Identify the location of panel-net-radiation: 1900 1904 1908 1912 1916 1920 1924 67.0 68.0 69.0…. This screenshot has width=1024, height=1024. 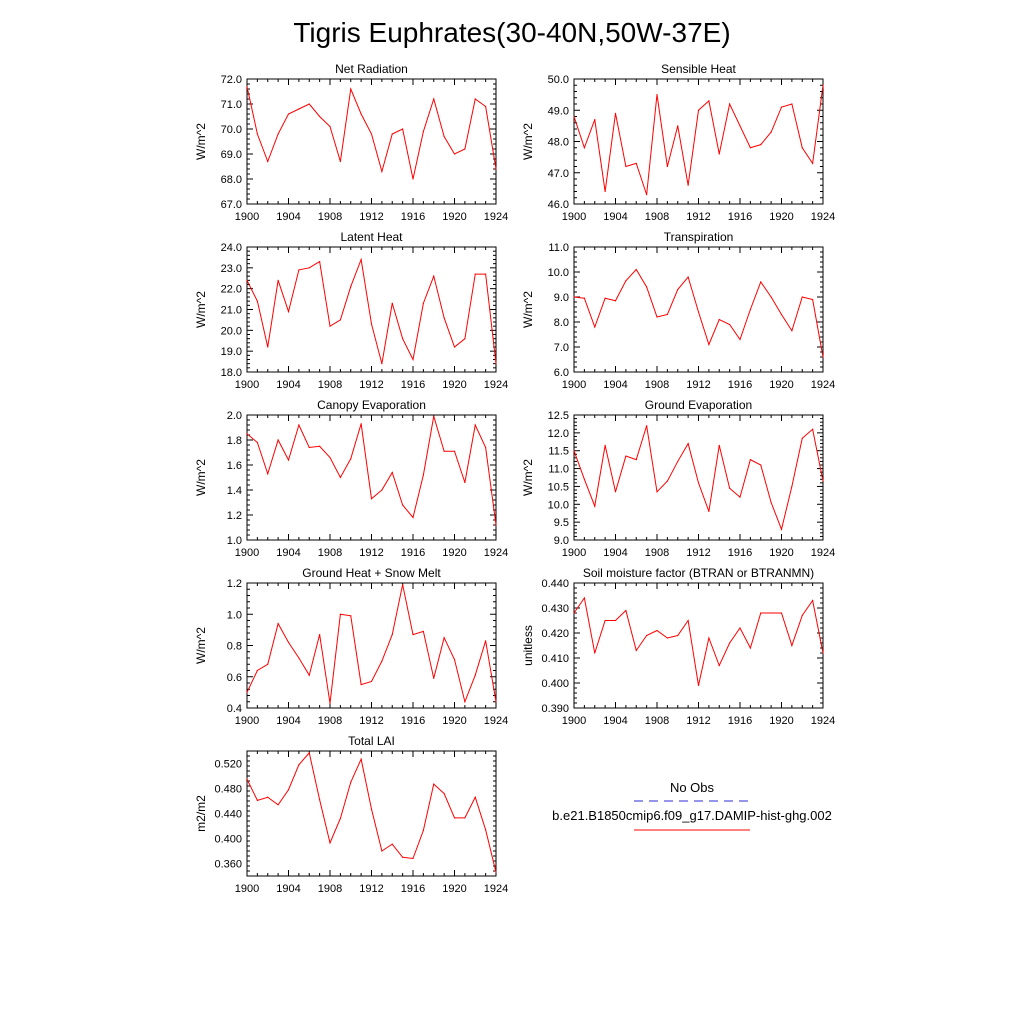
(351, 142).